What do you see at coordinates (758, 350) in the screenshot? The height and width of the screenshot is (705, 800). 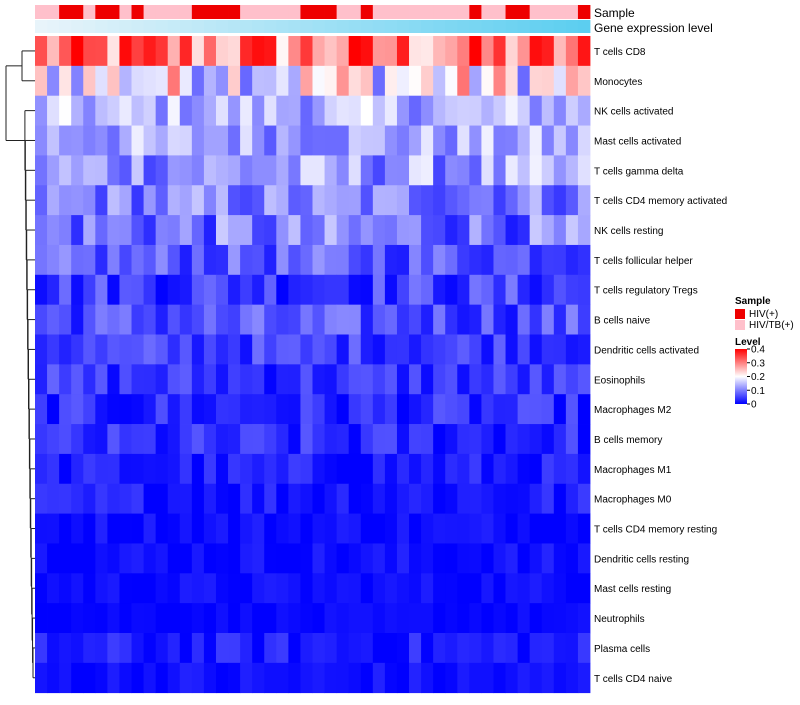 I see `legend-level-tick-label: 0.4` at bounding box center [758, 350].